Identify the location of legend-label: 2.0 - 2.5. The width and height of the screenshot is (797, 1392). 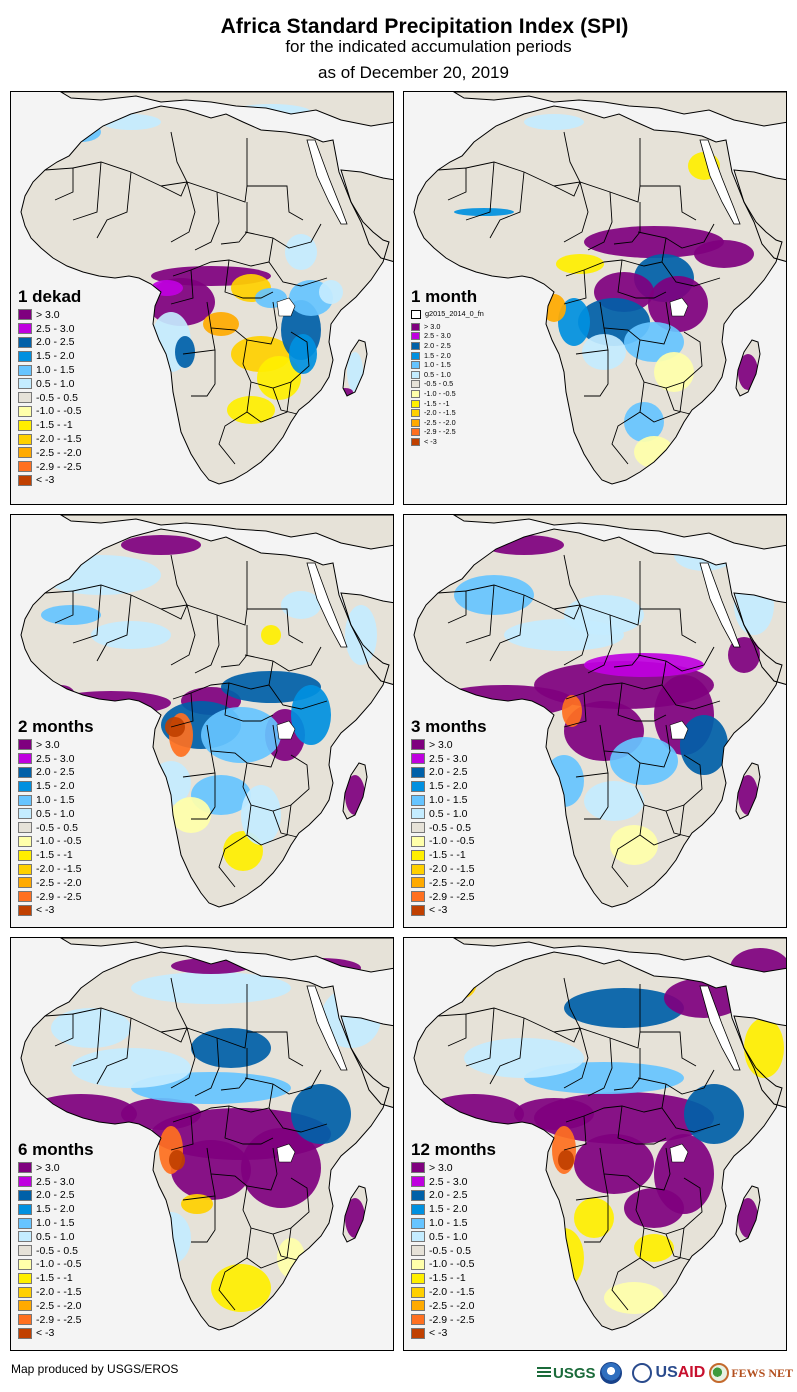
(448, 772).